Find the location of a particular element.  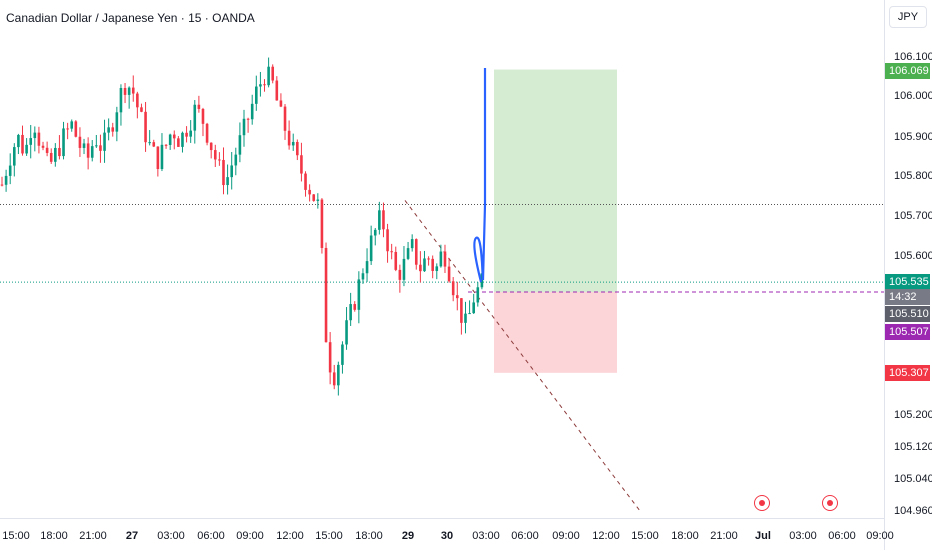

last-price-badge: 105.535 is located at coordinates (907, 282).